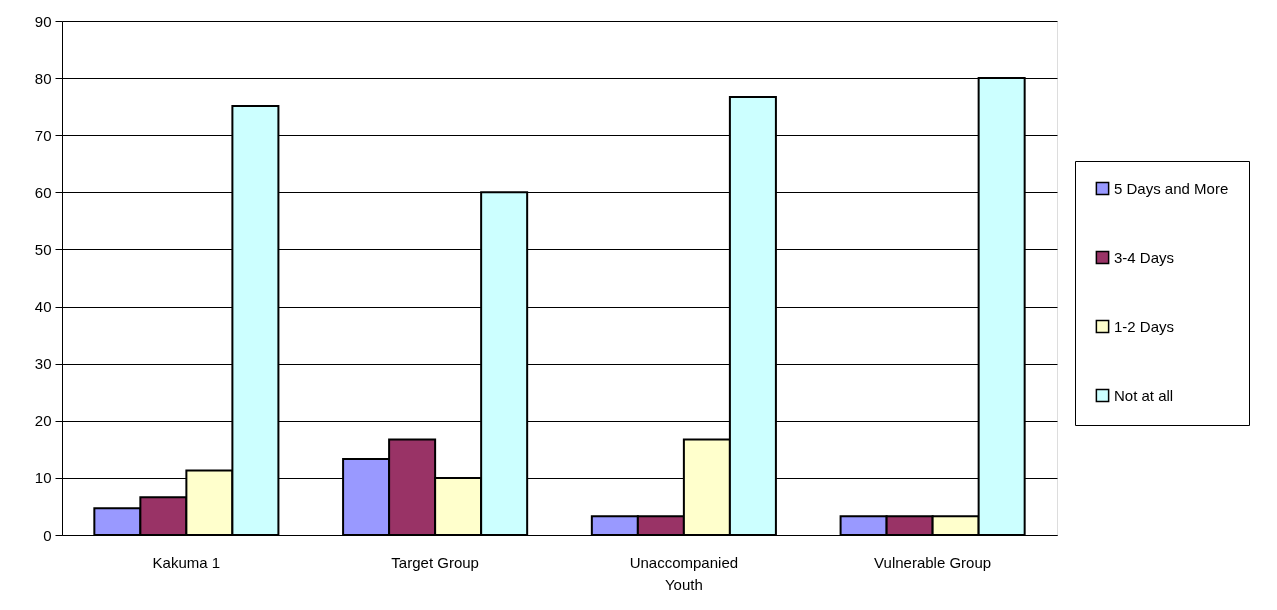 The height and width of the screenshot is (610, 1277). I want to click on legend-label: Not at all, so click(1144, 395).